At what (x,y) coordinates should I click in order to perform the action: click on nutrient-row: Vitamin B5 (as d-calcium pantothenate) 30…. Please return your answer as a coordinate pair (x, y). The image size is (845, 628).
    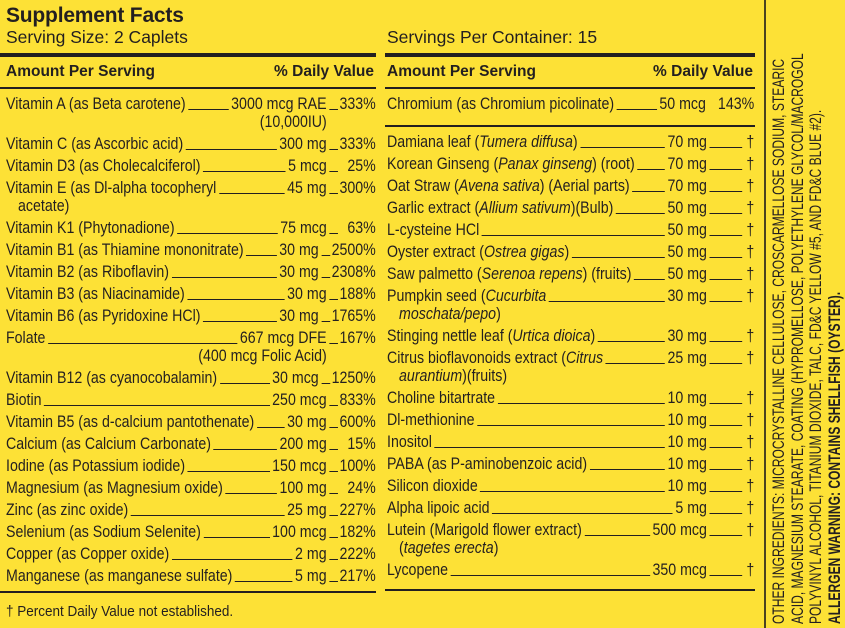
    Looking at the image, I should click on (191, 423).